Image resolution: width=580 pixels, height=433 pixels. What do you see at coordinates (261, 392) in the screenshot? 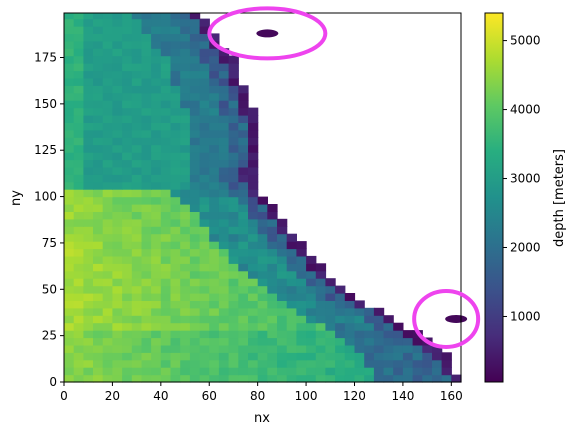
I see `x-axis: 0 20 40 60 80 100 120 140 160` at bounding box center [261, 392].